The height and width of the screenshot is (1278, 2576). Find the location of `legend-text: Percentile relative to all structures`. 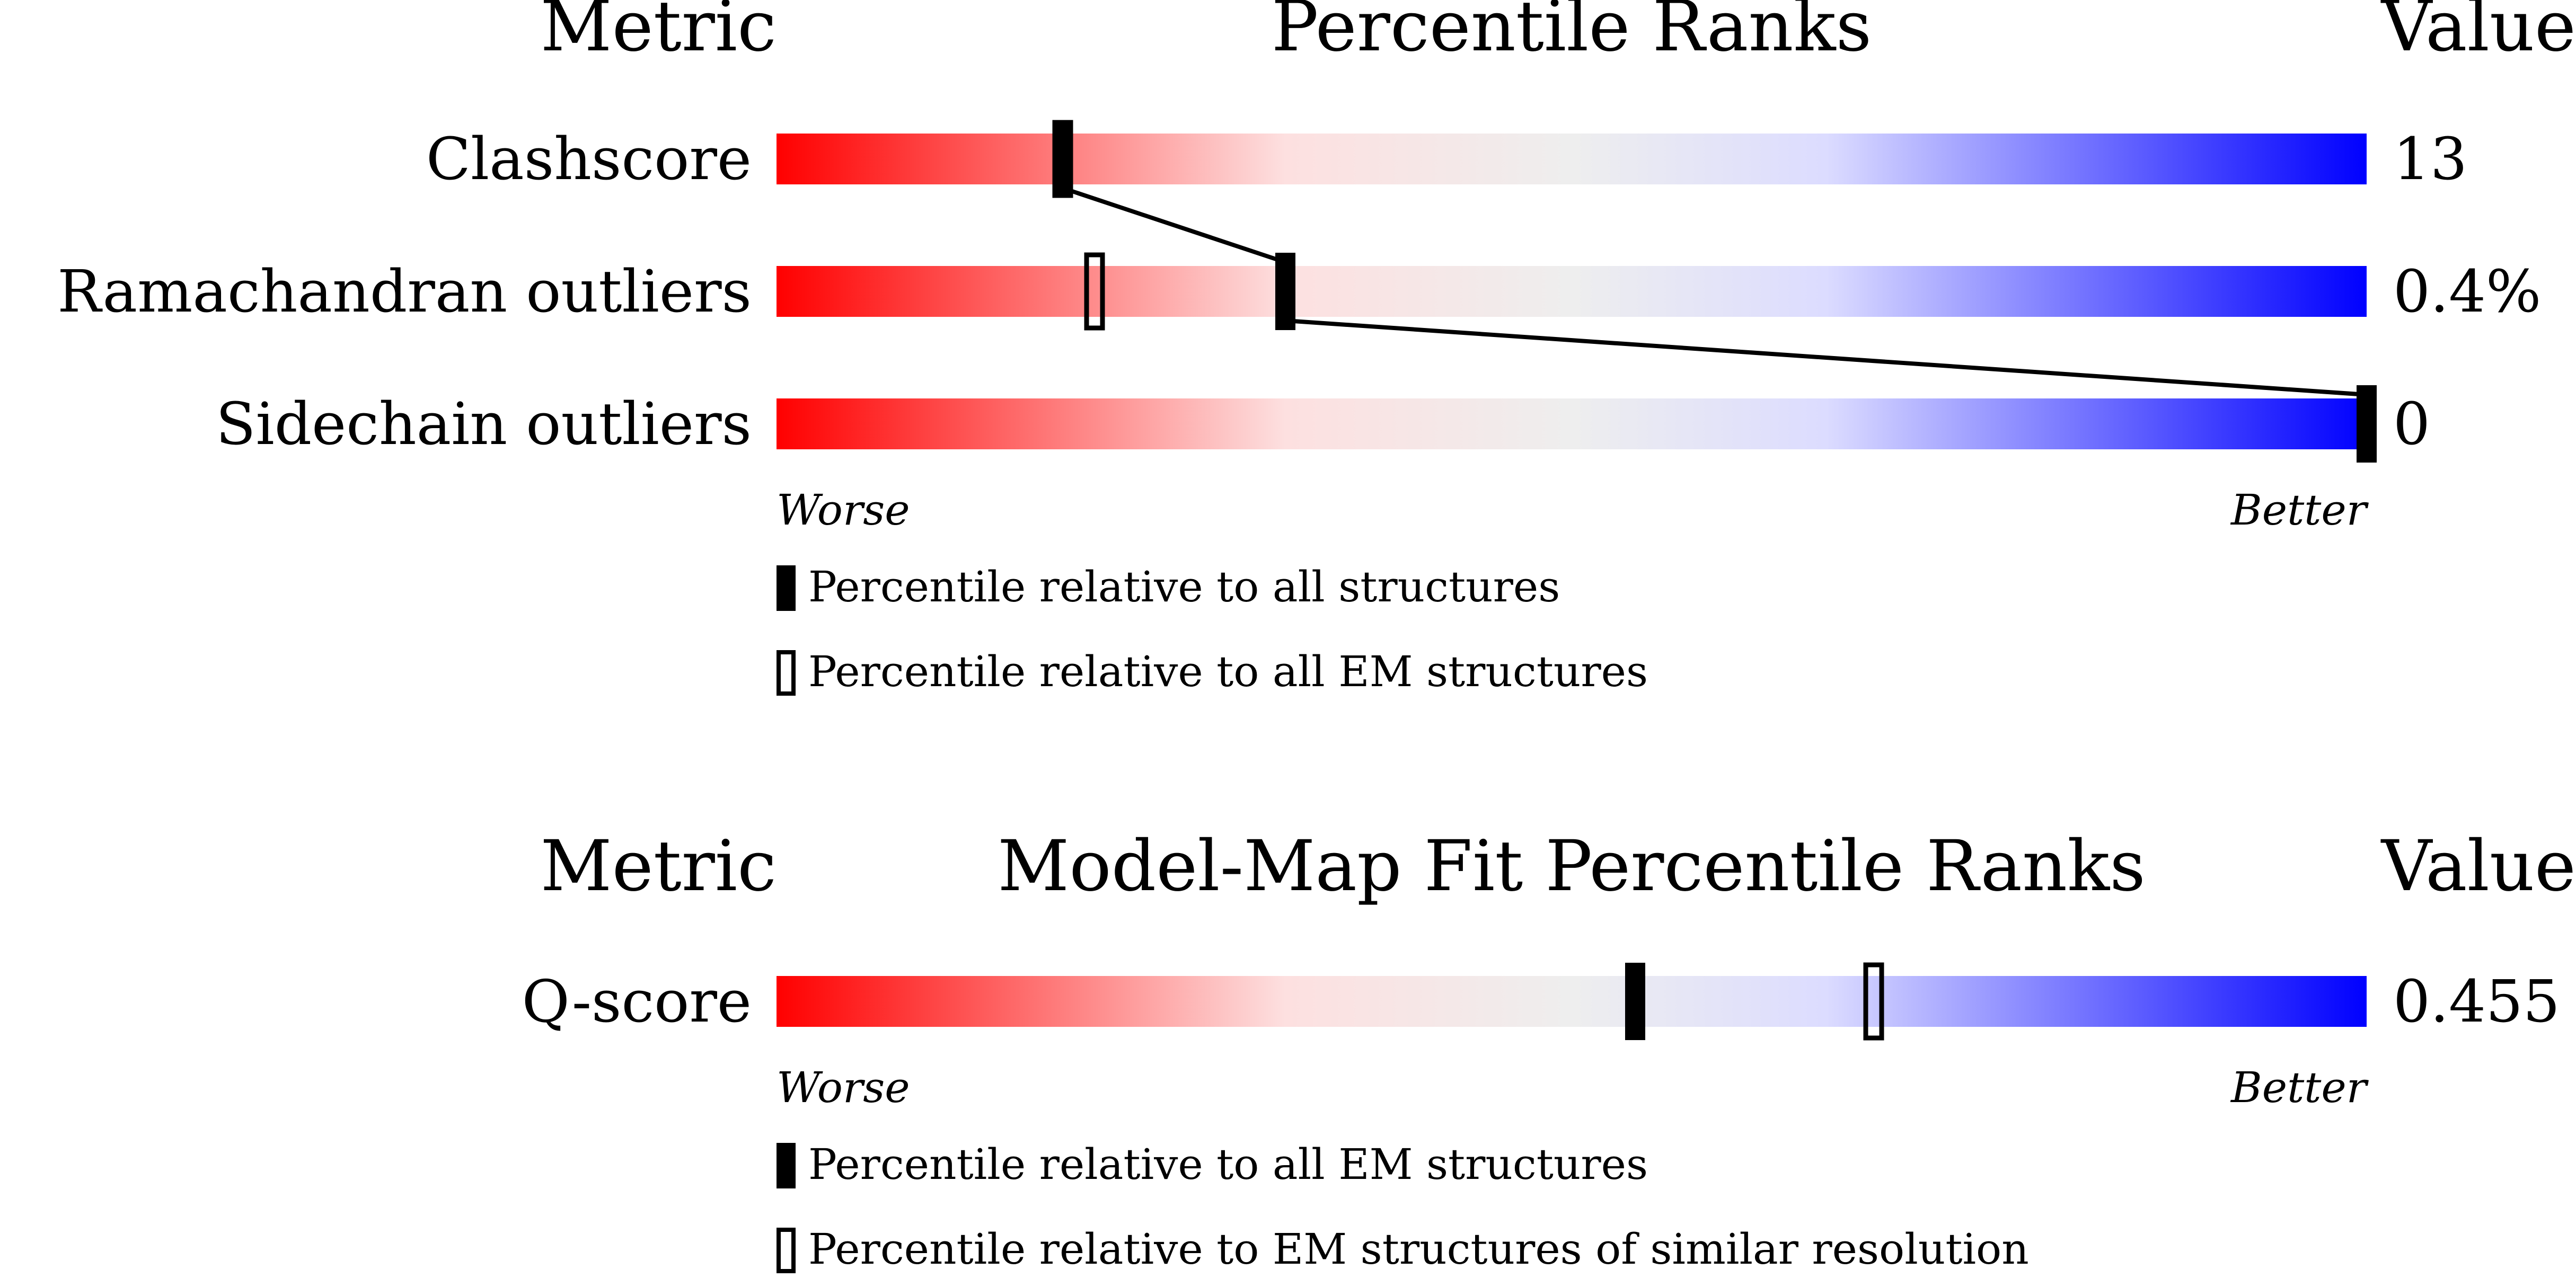

legend-text: Percentile relative to all structures is located at coordinates (1184, 586).